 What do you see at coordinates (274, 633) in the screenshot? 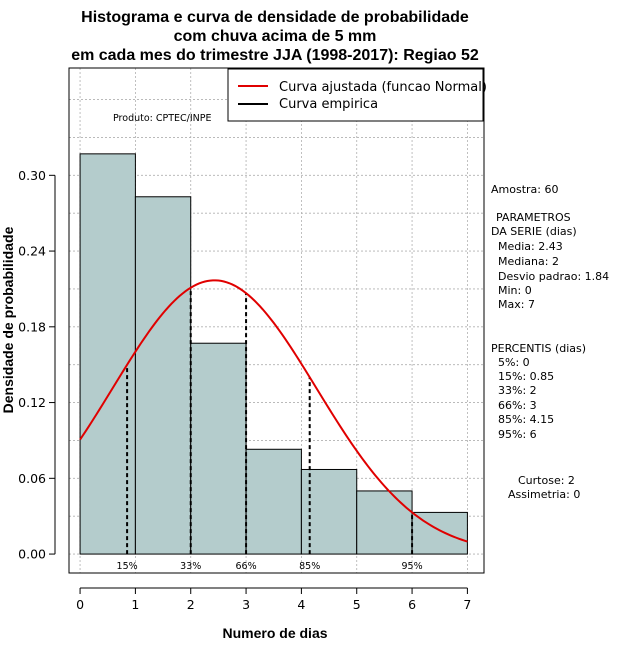
I see `x-axis-label: Numero de dias` at bounding box center [274, 633].